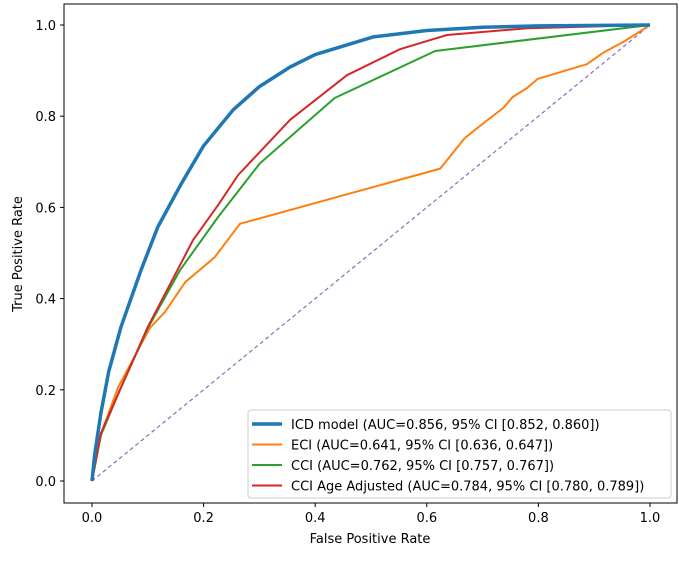  I want to click on legend-box, so click(459, 454).